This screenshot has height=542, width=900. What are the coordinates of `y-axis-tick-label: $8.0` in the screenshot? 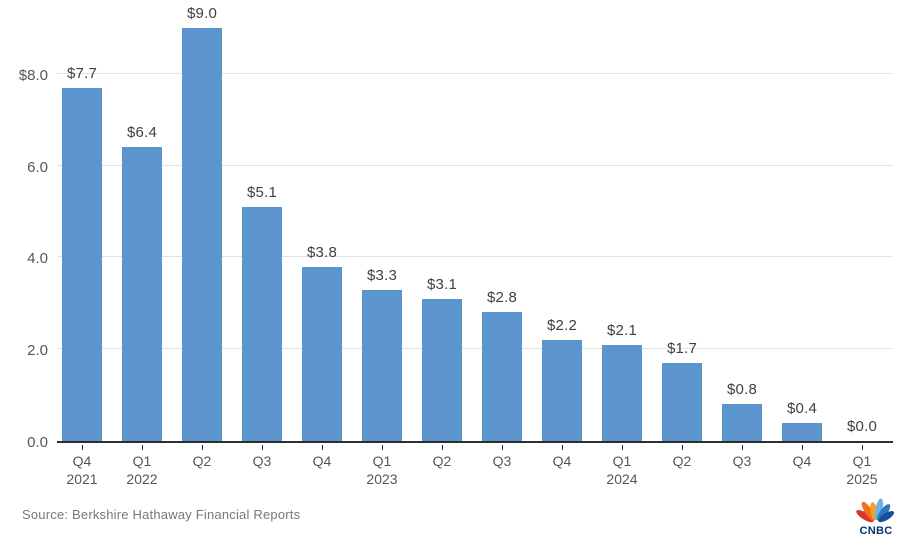 It's located at (33, 75).